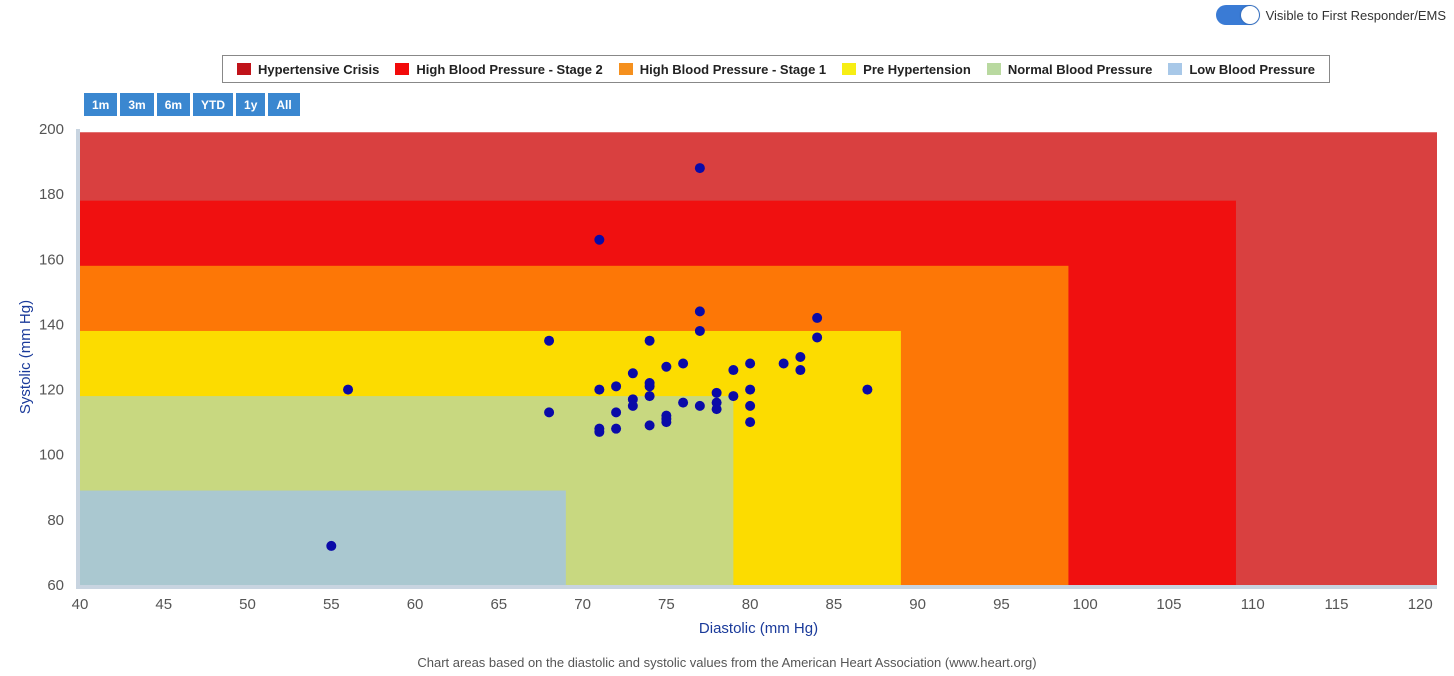 Image resolution: width=1454 pixels, height=676 pixels. What do you see at coordinates (101, 104) in the screenshot?
I see `range-button-1m: 1m` at bounding box center [101, 104].